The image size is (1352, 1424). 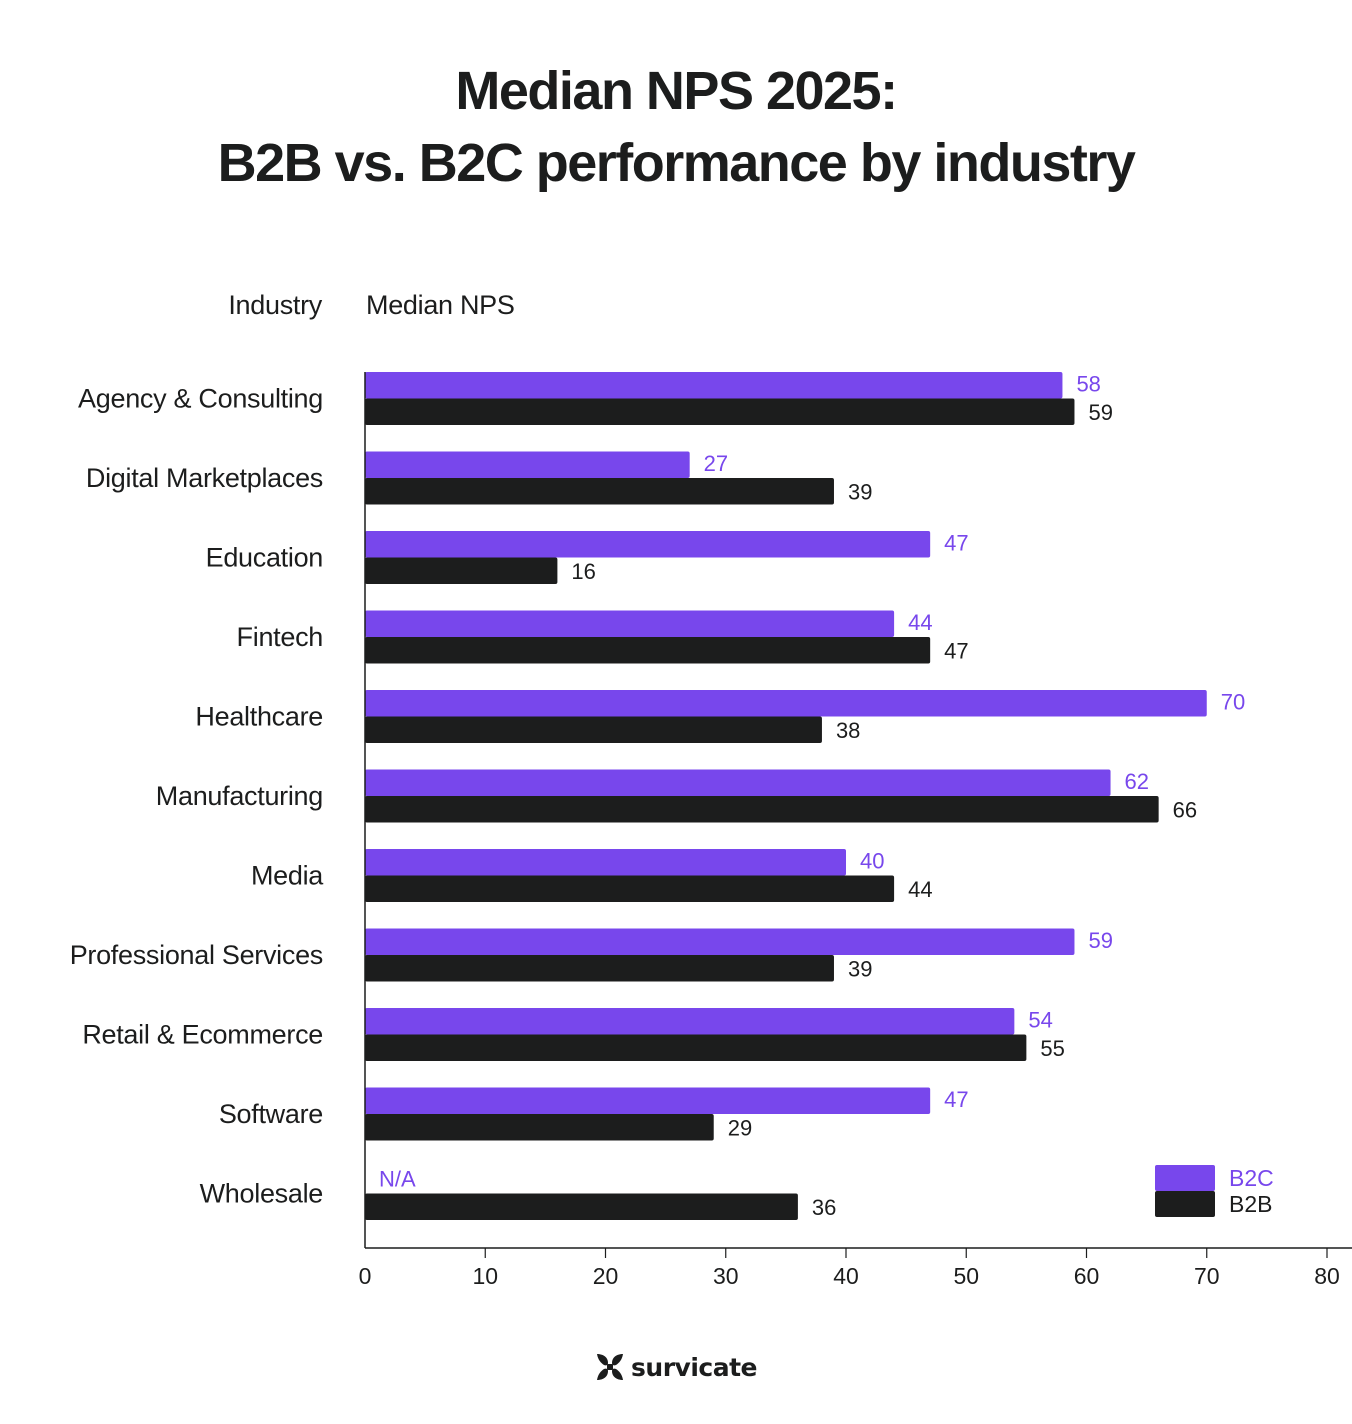 I want to click on category-label: Professional Services, so click(x=196, y=955).